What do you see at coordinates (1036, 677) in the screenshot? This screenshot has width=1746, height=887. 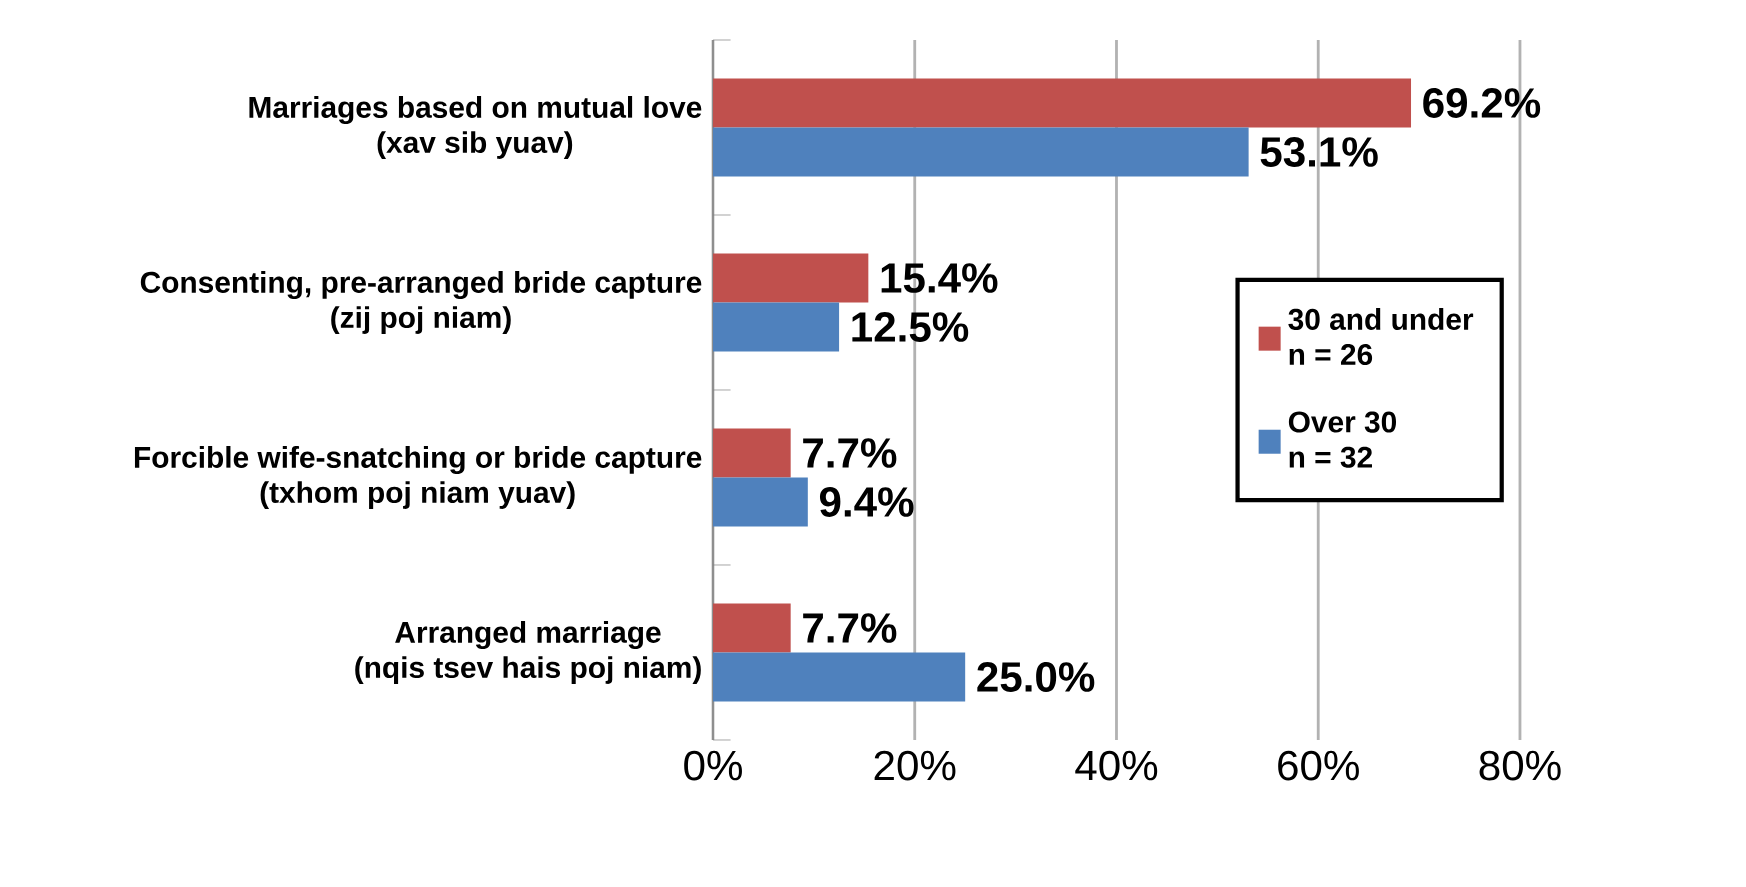 I see `data-label: 25.0%` at bounding box center [1036, 677].